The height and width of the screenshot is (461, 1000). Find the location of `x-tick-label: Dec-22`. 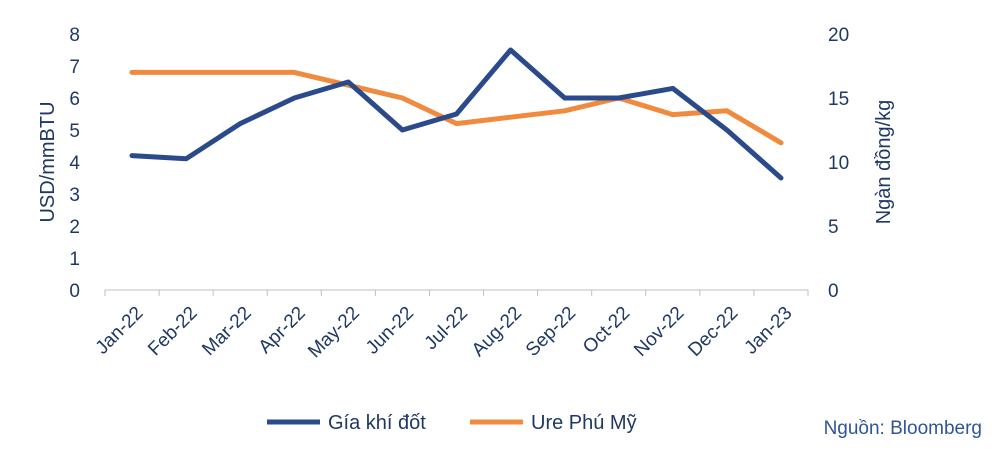

x-tick-label: Dec-22 is located at coordinates (713, 332).